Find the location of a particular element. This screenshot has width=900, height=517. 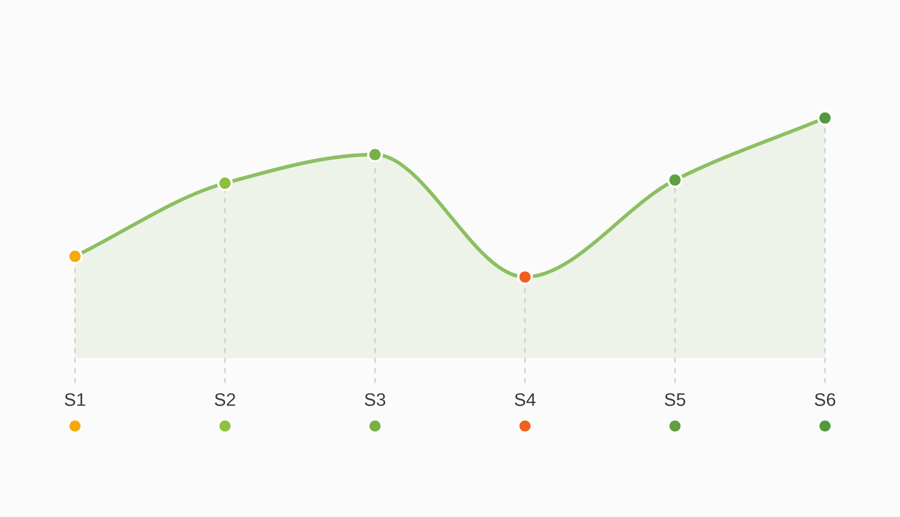

x-tick-label: S1 is located at coordinates (75, 399).